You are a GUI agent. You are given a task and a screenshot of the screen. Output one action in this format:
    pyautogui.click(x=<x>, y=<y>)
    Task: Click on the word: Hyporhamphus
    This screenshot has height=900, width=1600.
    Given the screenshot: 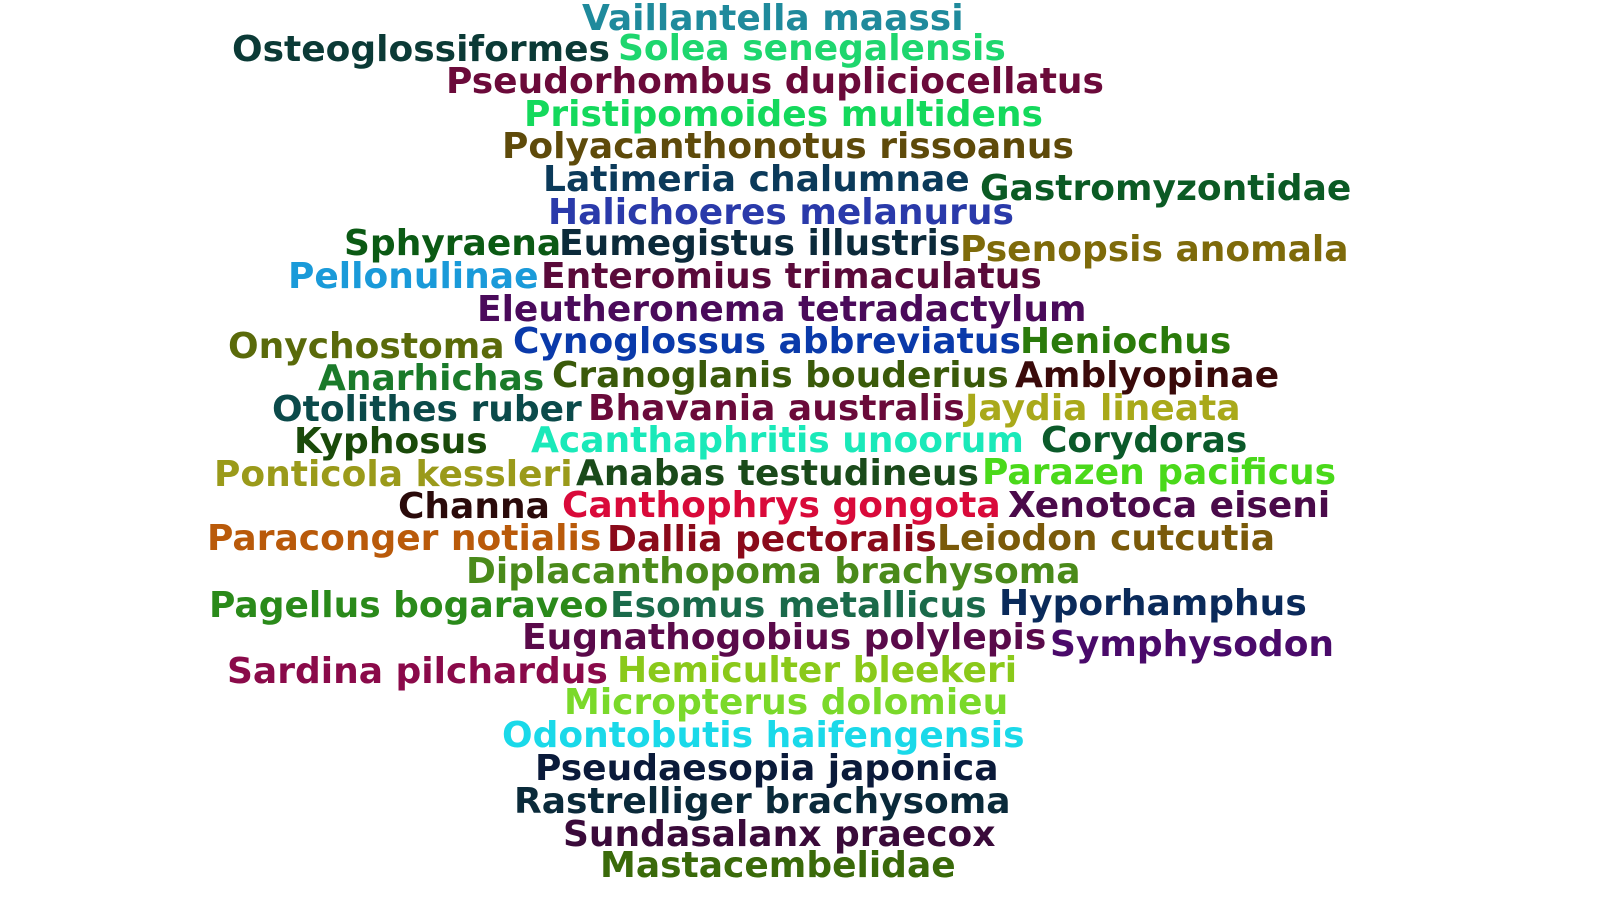 What is the action you would take?
    pyautogui.click(x=1153, y=603)
    